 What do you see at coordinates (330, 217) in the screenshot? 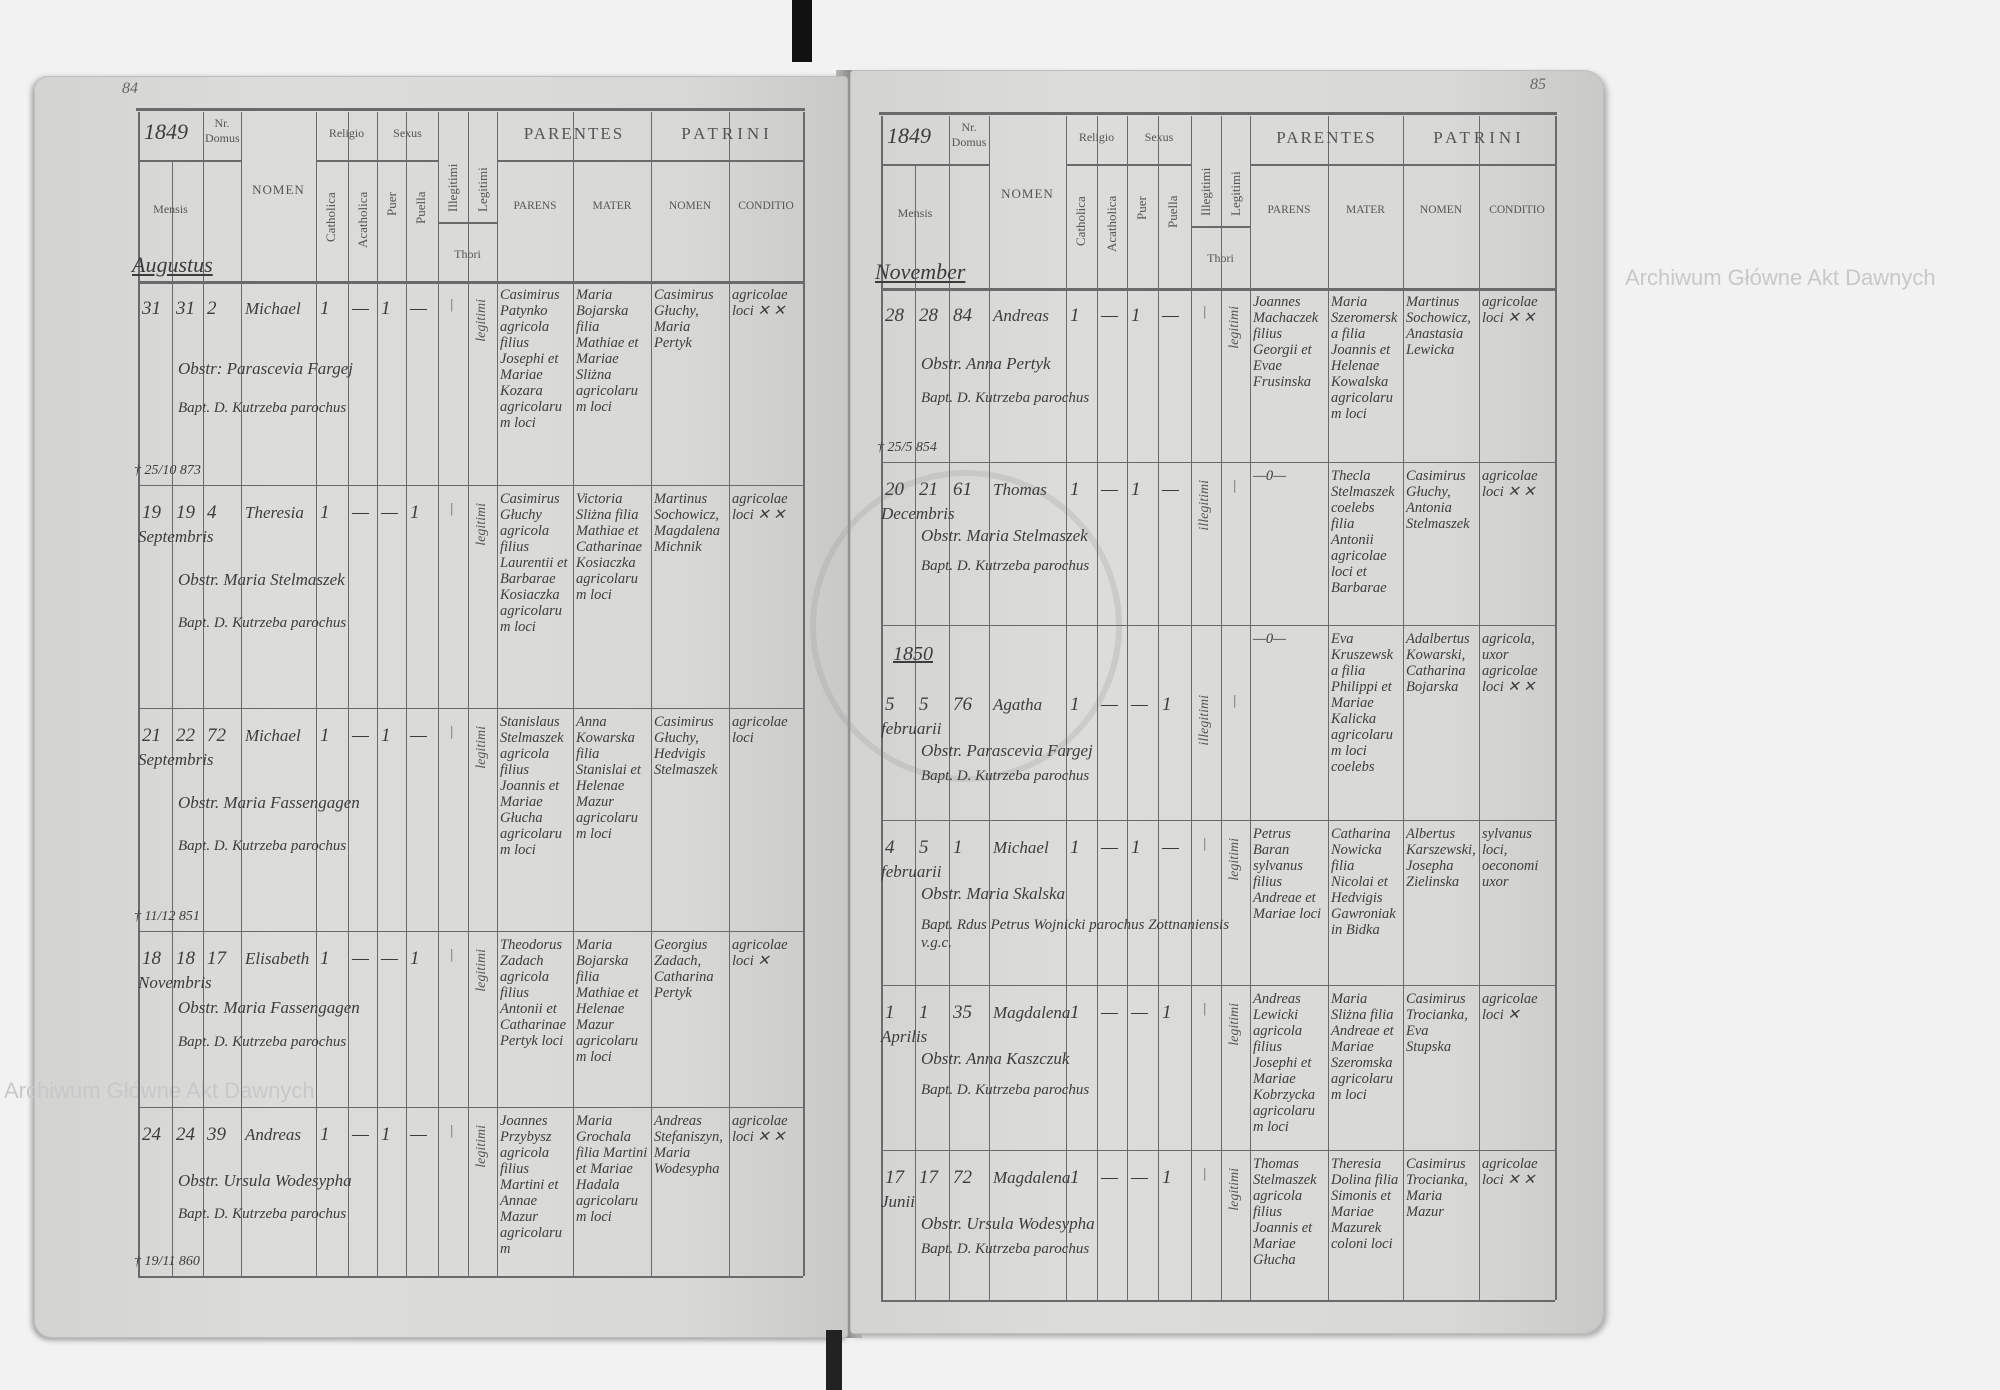
I see `catholica-header: Catholica` at bounding box center [330, 217].